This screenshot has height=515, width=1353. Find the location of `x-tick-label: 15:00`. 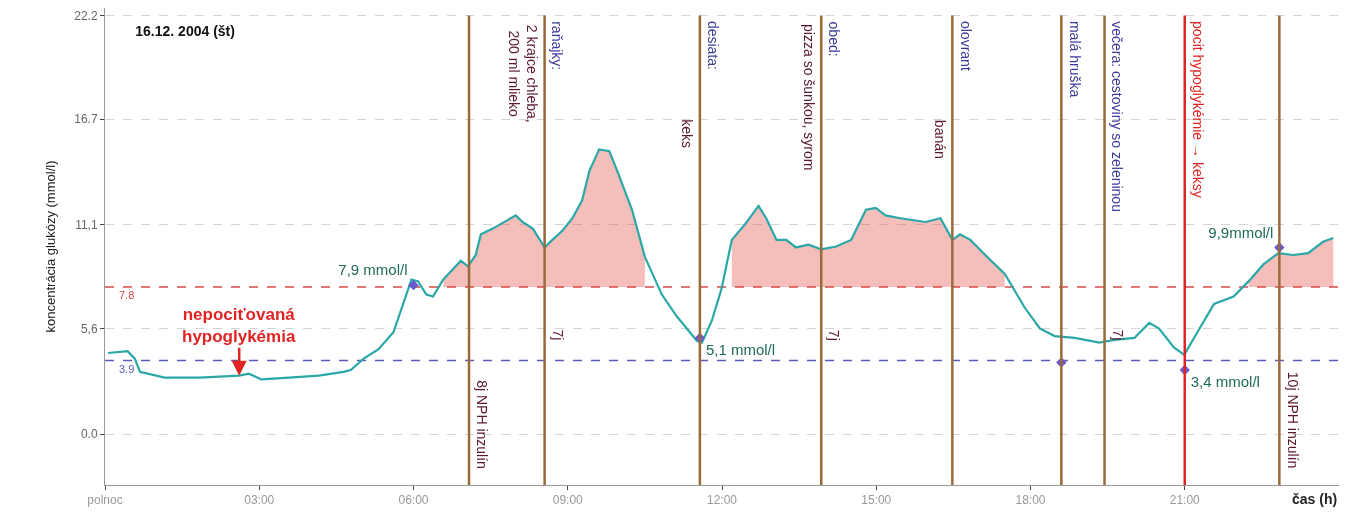

x-tick-label: 15:00 is located at coordinates (876, 500).